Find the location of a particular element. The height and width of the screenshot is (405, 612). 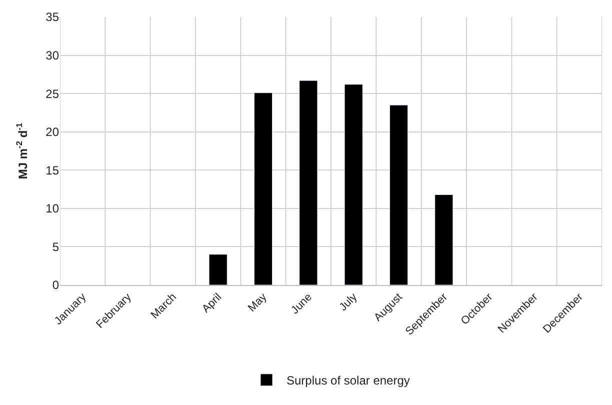

y-tick-label: 10 is located at coordinates (53, 209).